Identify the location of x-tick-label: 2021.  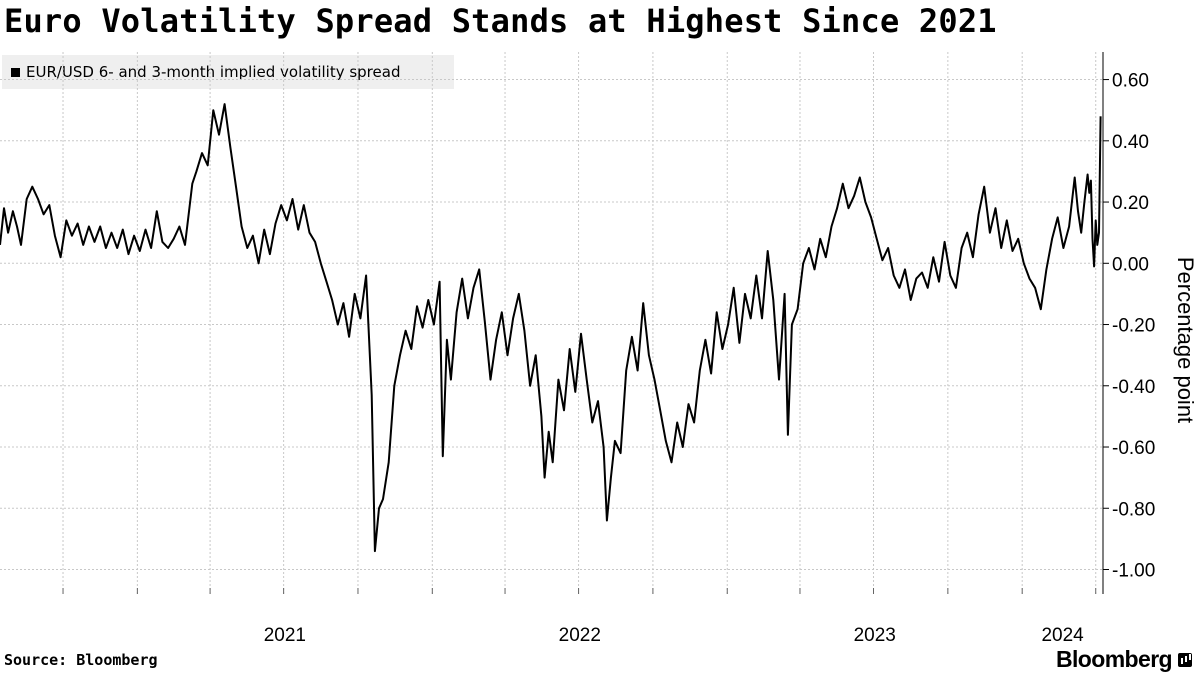
(285, 635).